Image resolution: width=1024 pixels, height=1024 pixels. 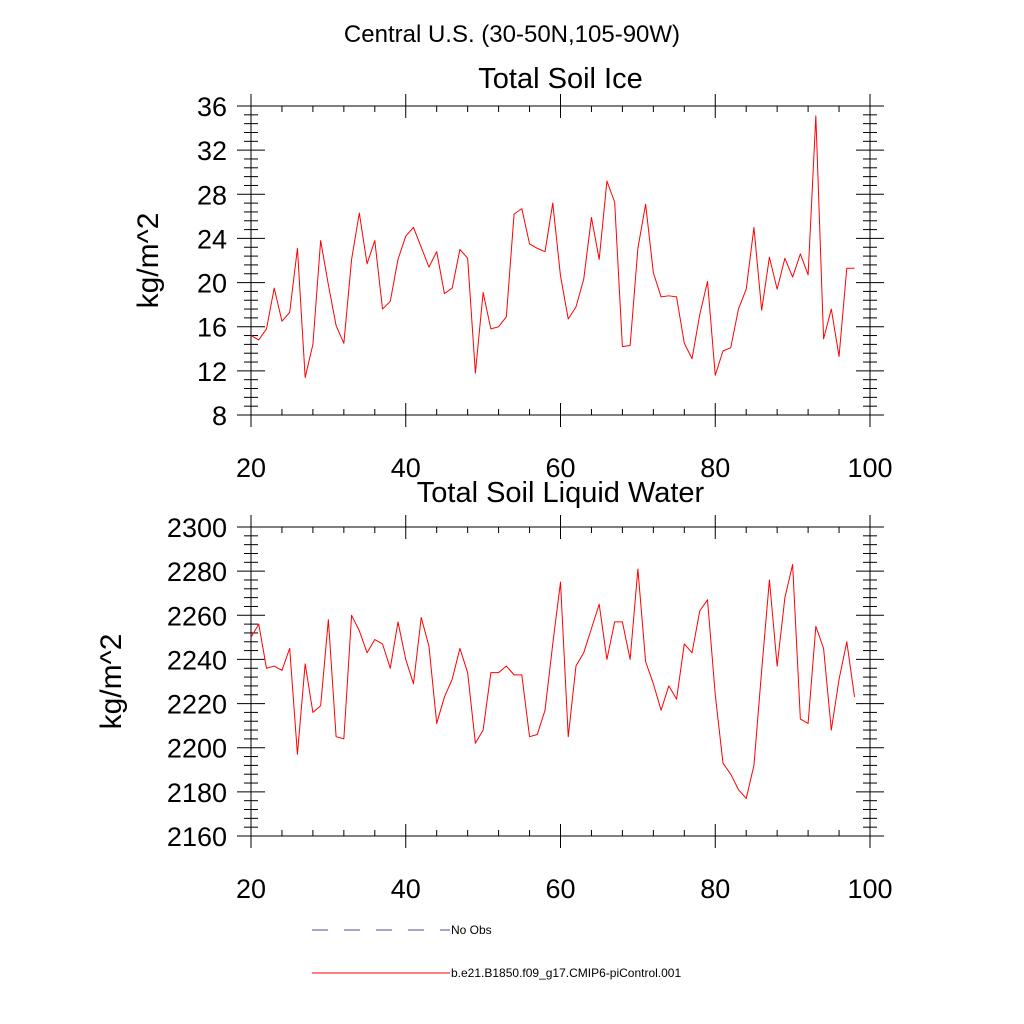 What do you see at coordinates (561, 493) in the screenshot?
I see `panel-title: Total Soil Liquid Water` at bounding box center [561, 493].